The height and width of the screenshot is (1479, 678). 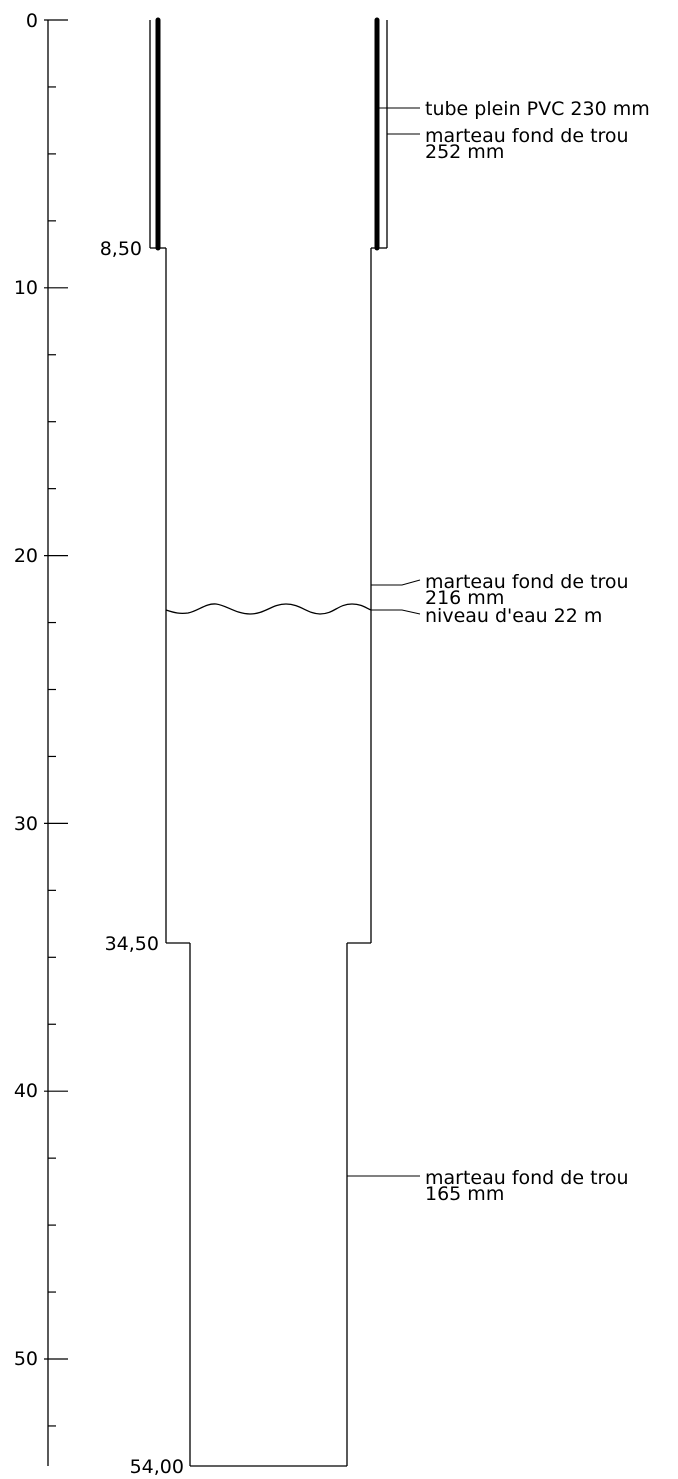 I want to click on tick-label-30: 30, so click(x=26, y=824).